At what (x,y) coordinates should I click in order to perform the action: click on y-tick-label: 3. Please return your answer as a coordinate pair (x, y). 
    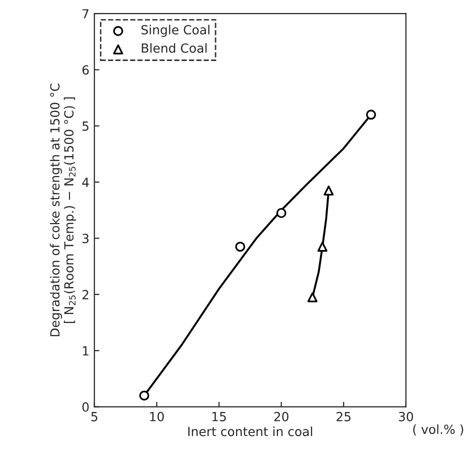
    Looking at the image, I should click on (85, 239).